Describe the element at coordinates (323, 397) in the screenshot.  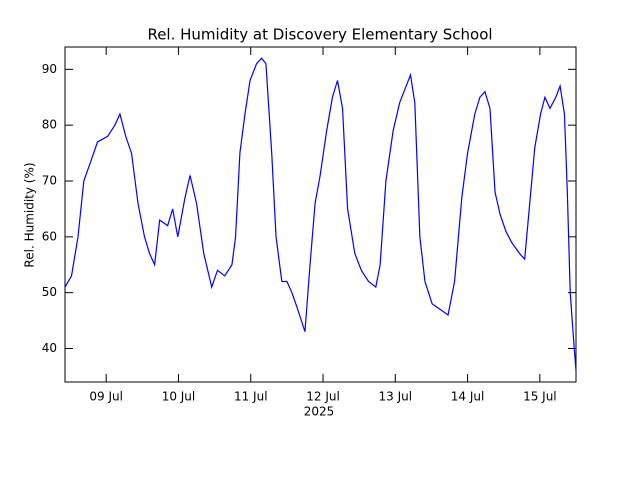
I see `x-tick-label: 12 Jul` at that location.